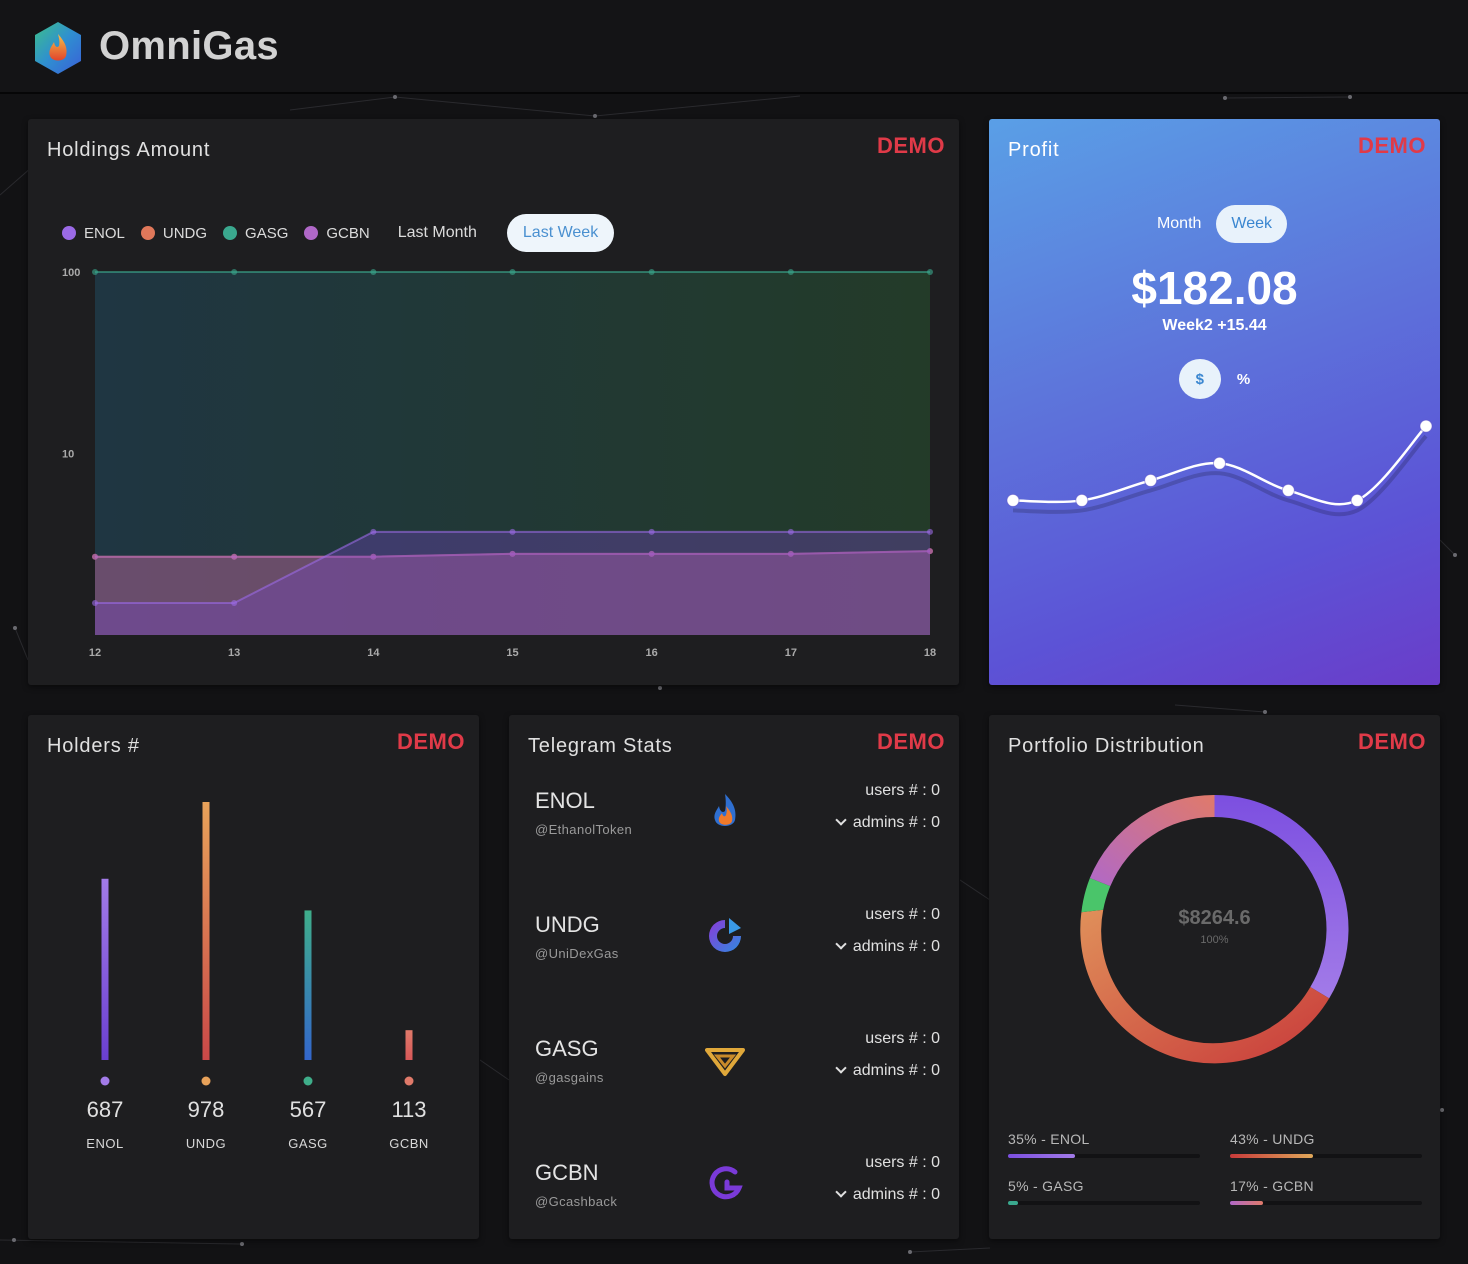 The width and height of the screenshot is (1468, 1264). I want to click on month-button: Month, so click(1179, 223).